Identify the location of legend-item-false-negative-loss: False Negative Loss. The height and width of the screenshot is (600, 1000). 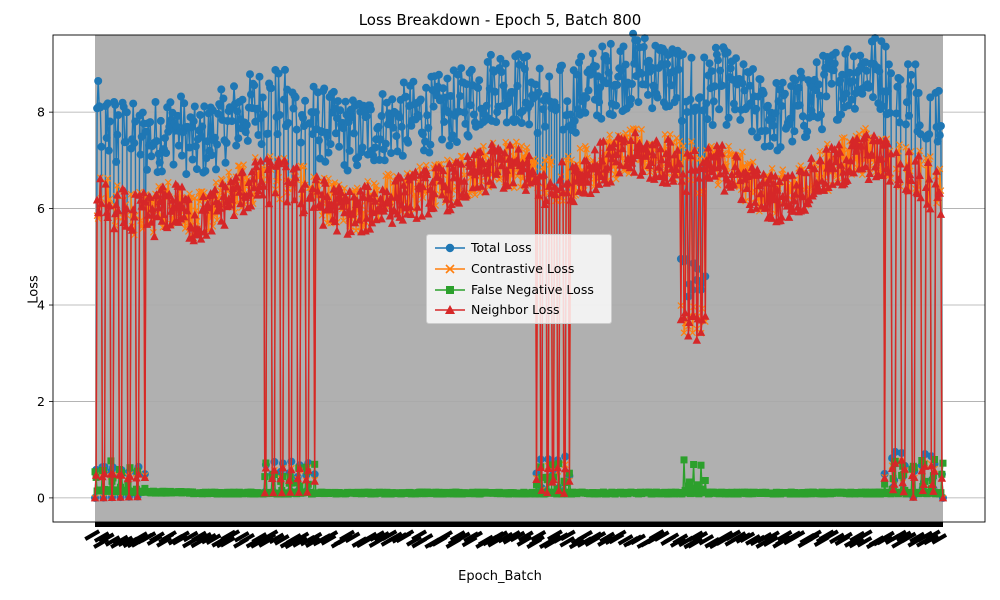
(519, 290).